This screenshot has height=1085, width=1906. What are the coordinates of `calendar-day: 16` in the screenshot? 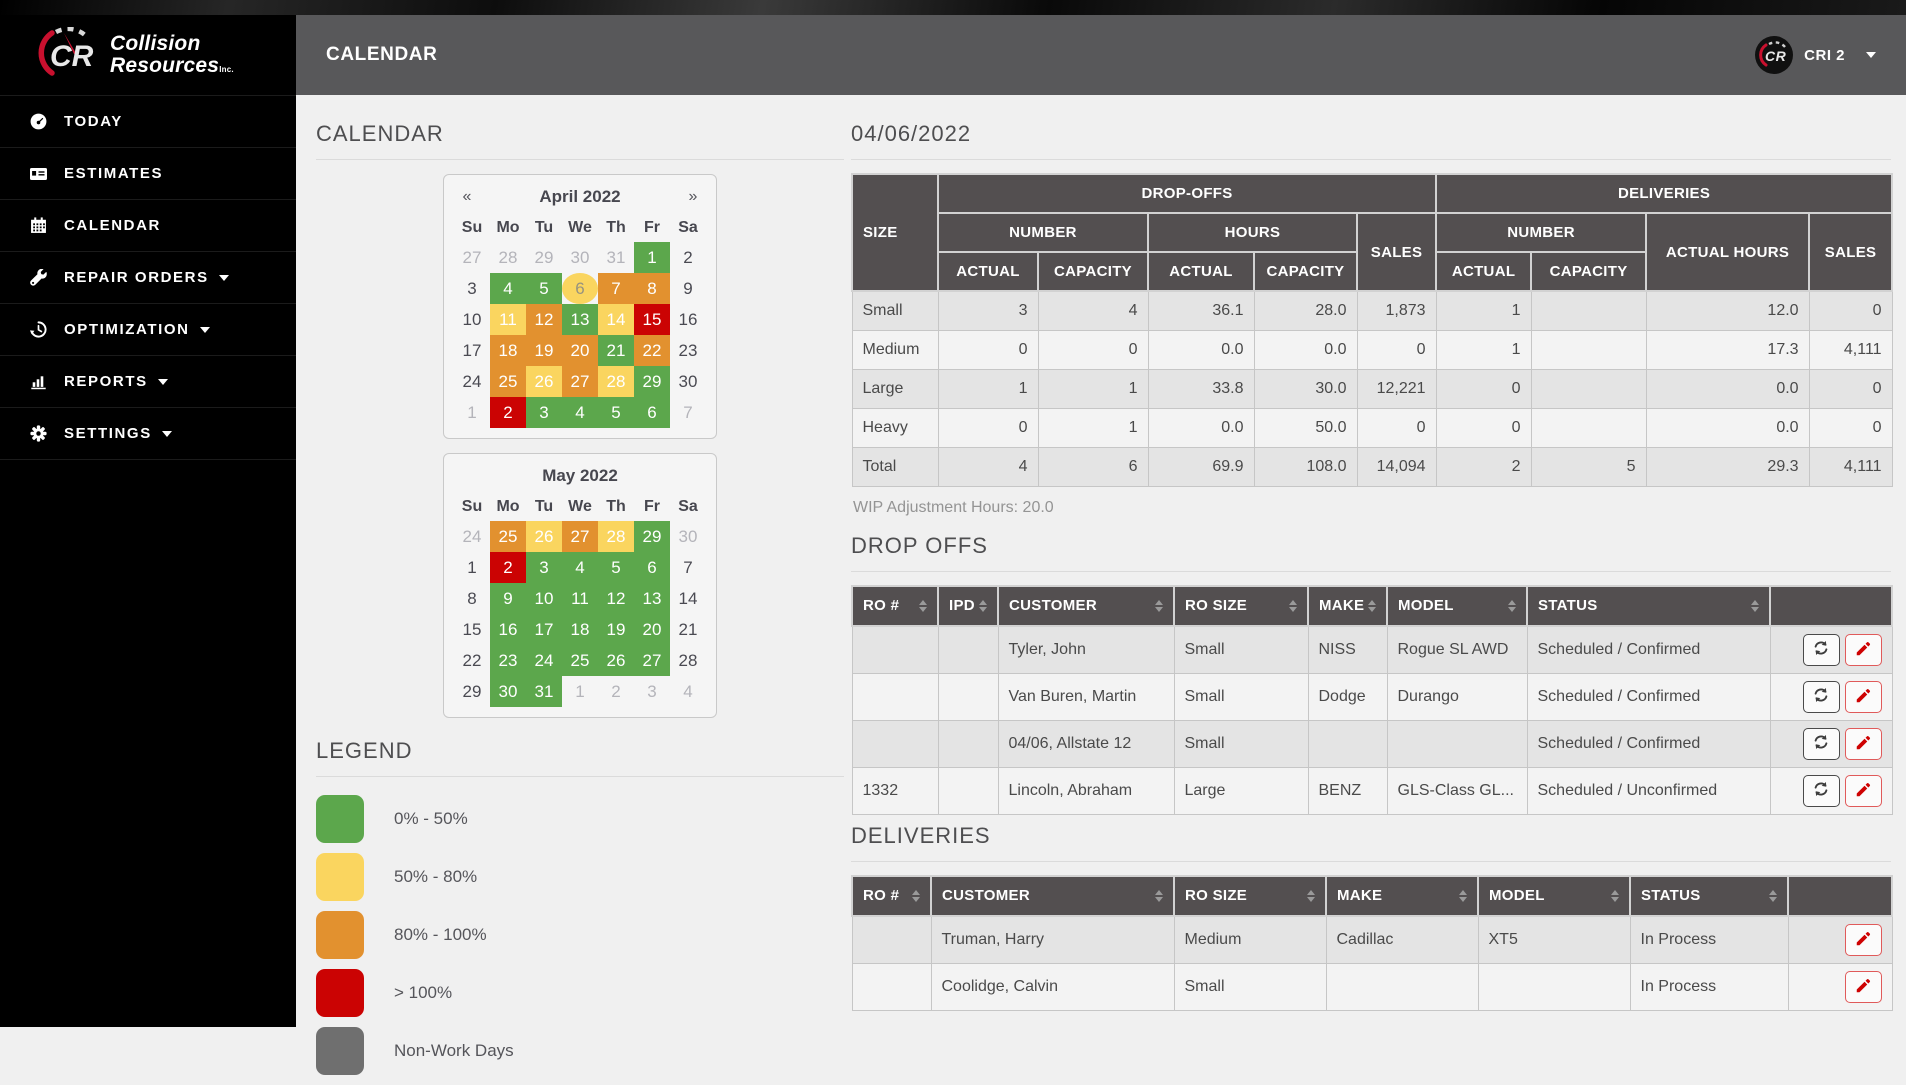 It's located at (508, 629).